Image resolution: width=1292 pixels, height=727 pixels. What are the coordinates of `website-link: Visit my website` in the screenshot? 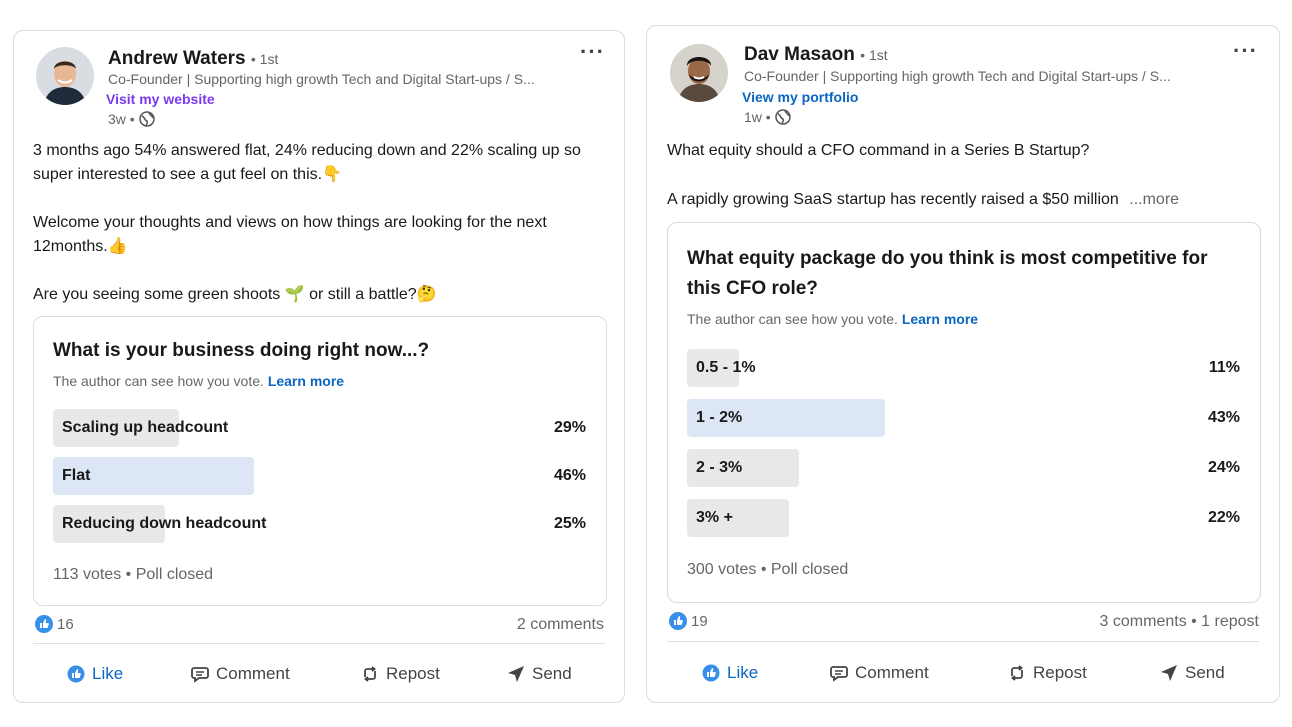 It's located at (160, 99).